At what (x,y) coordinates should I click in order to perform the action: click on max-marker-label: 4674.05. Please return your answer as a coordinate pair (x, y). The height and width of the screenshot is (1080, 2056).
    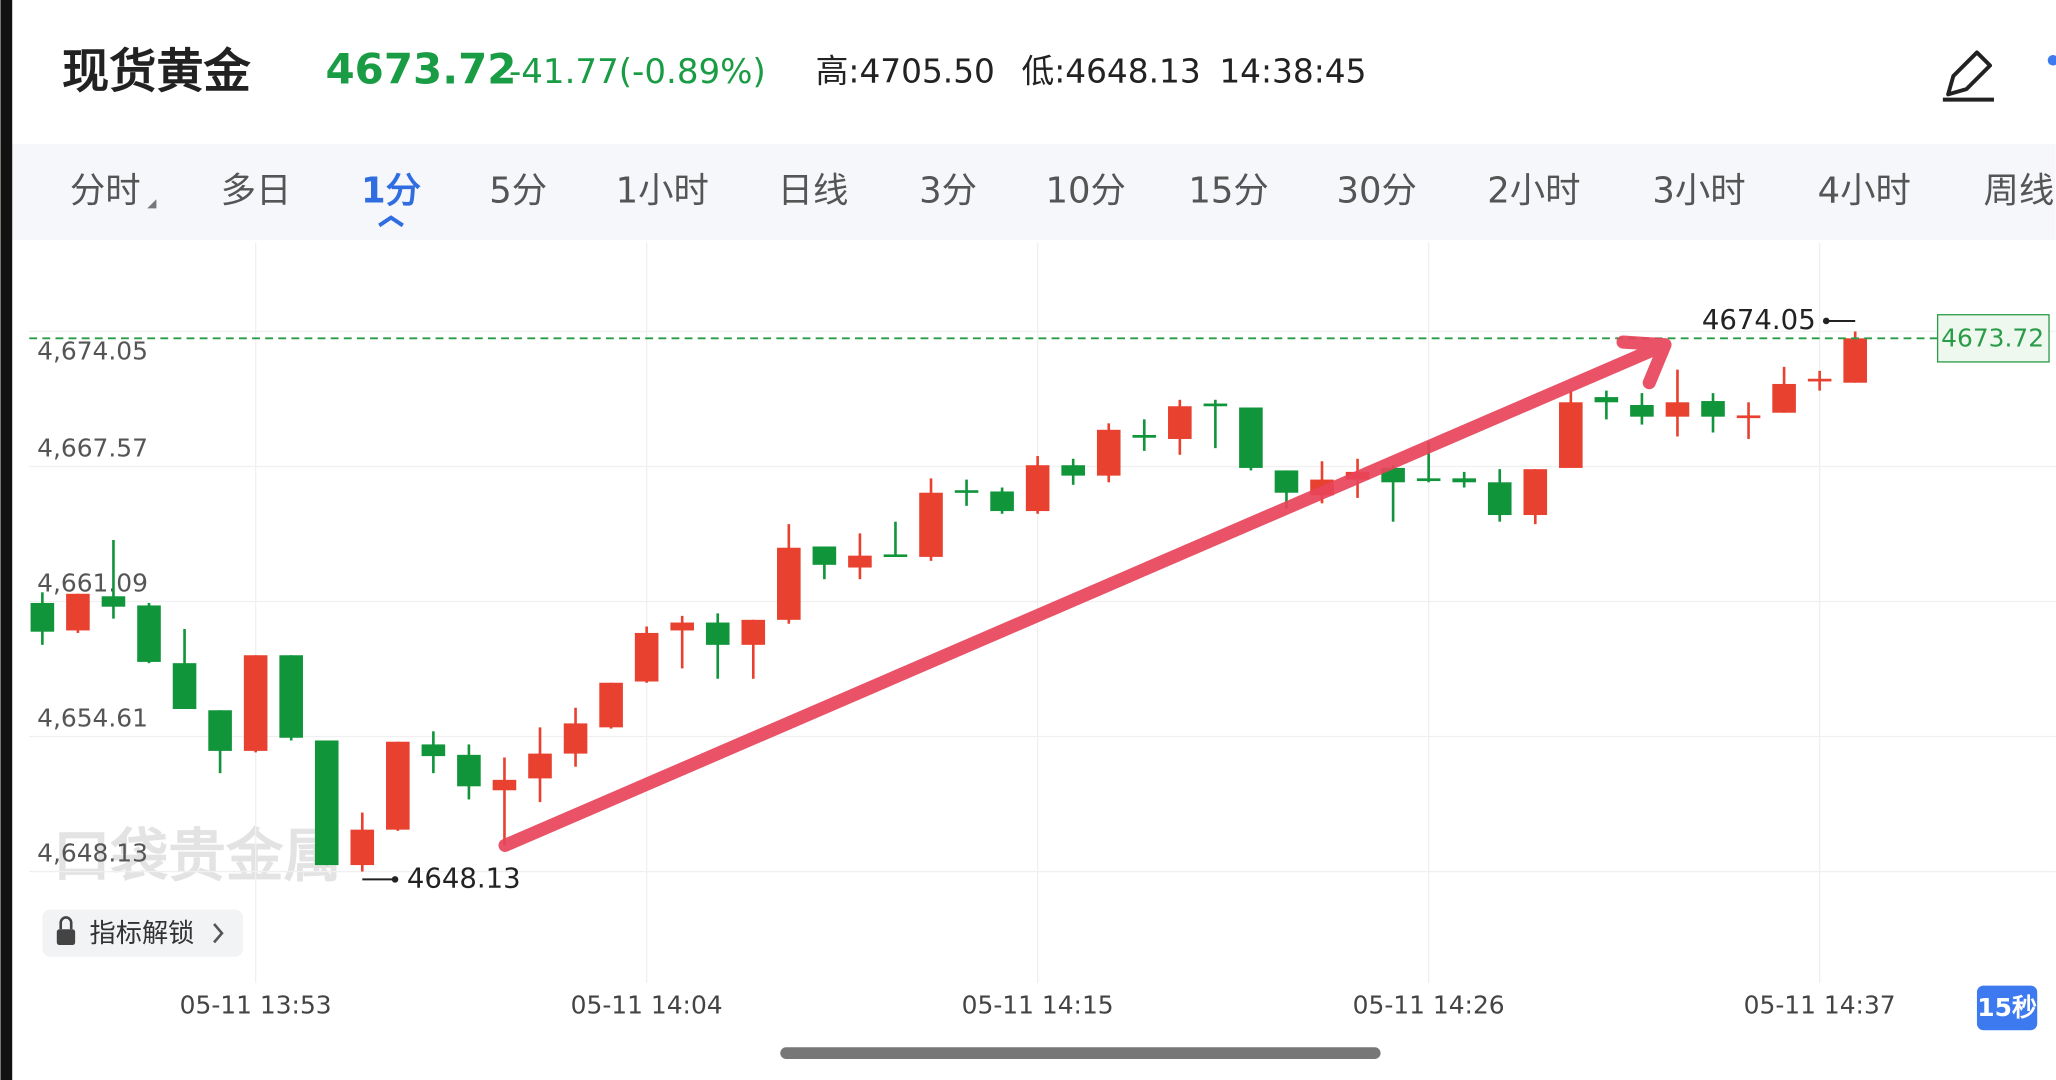
    Looking at the image, I should click on (1759, 320).